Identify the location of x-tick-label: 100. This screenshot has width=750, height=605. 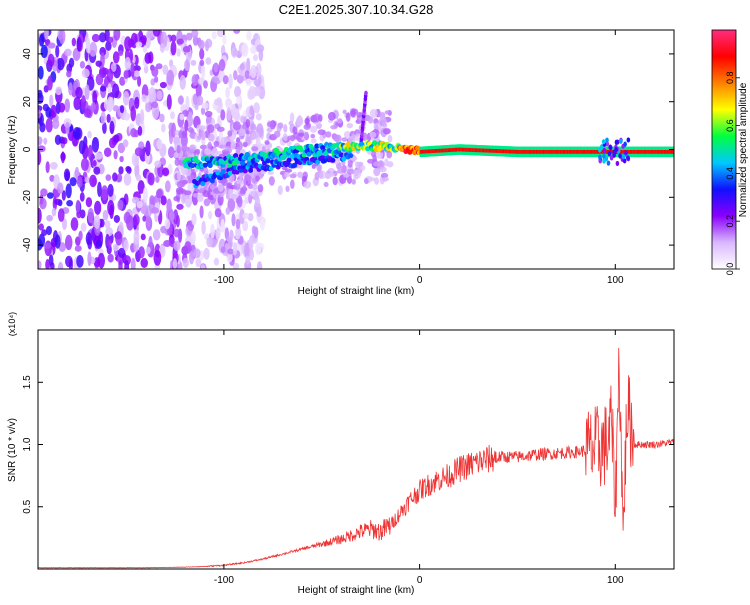
(615, 580).